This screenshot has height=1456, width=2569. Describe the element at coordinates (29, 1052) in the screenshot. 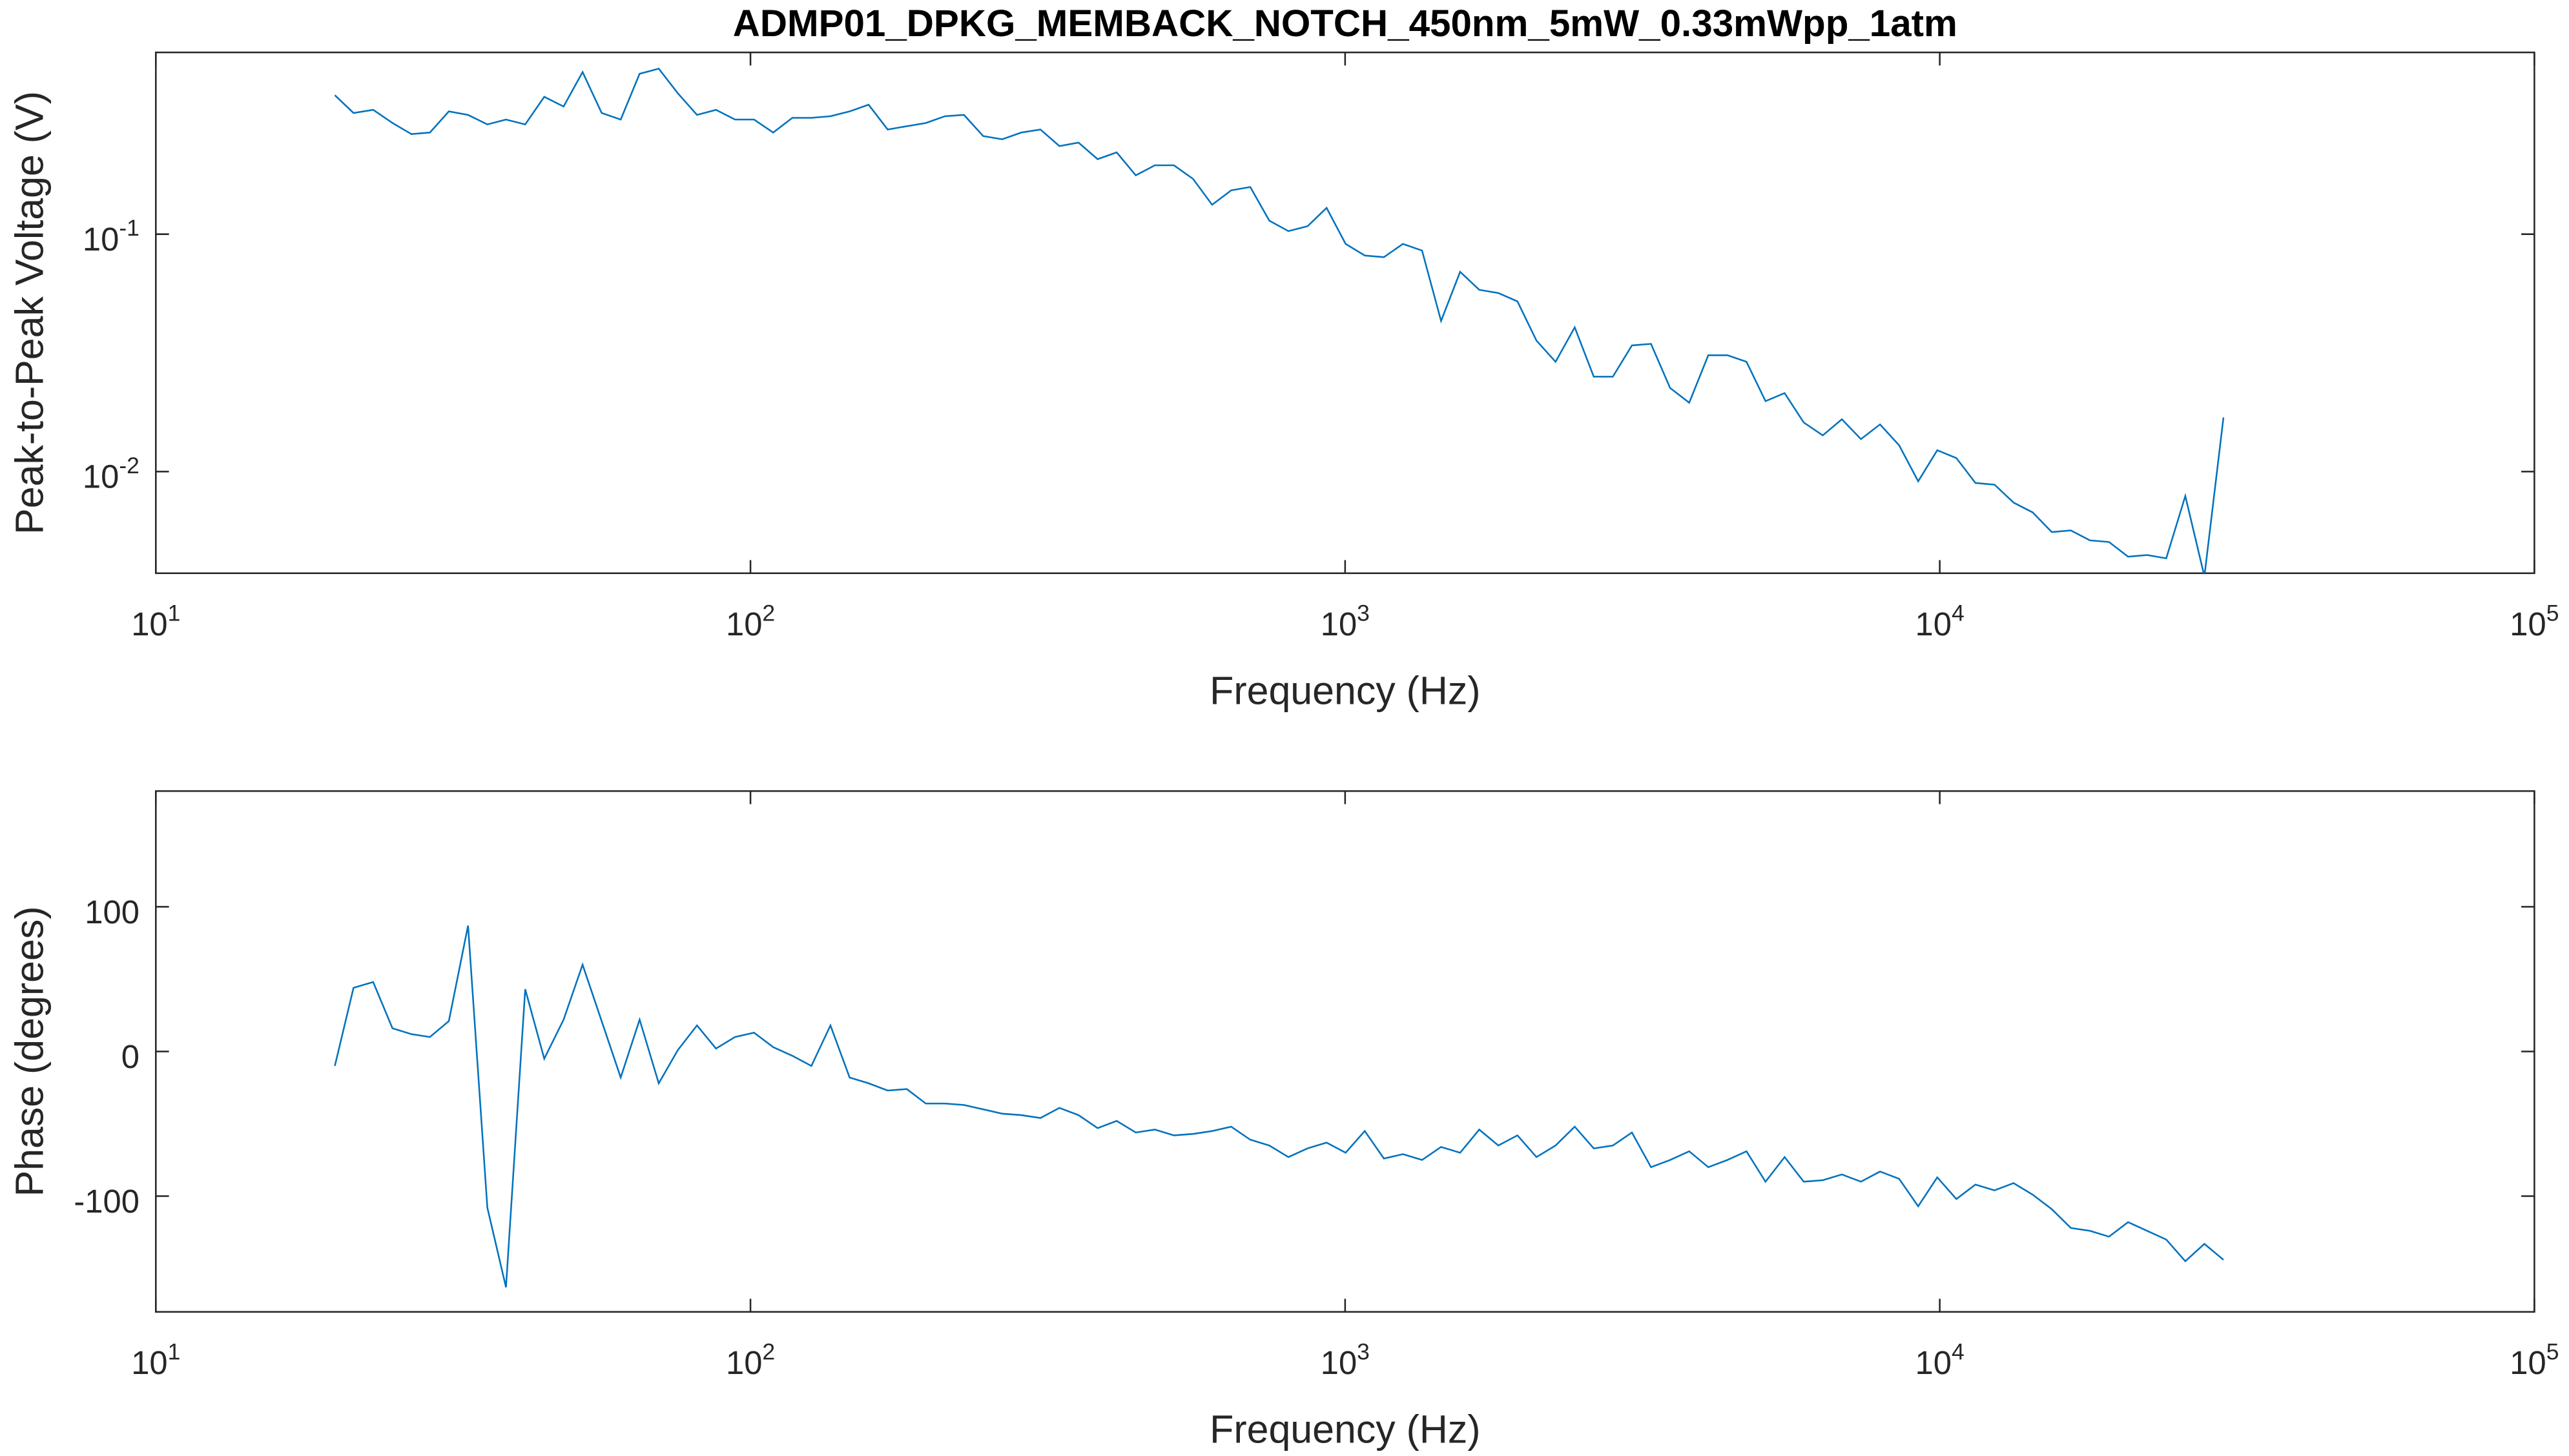

I see `y-axis-label: Phase (degrees)` at that location.